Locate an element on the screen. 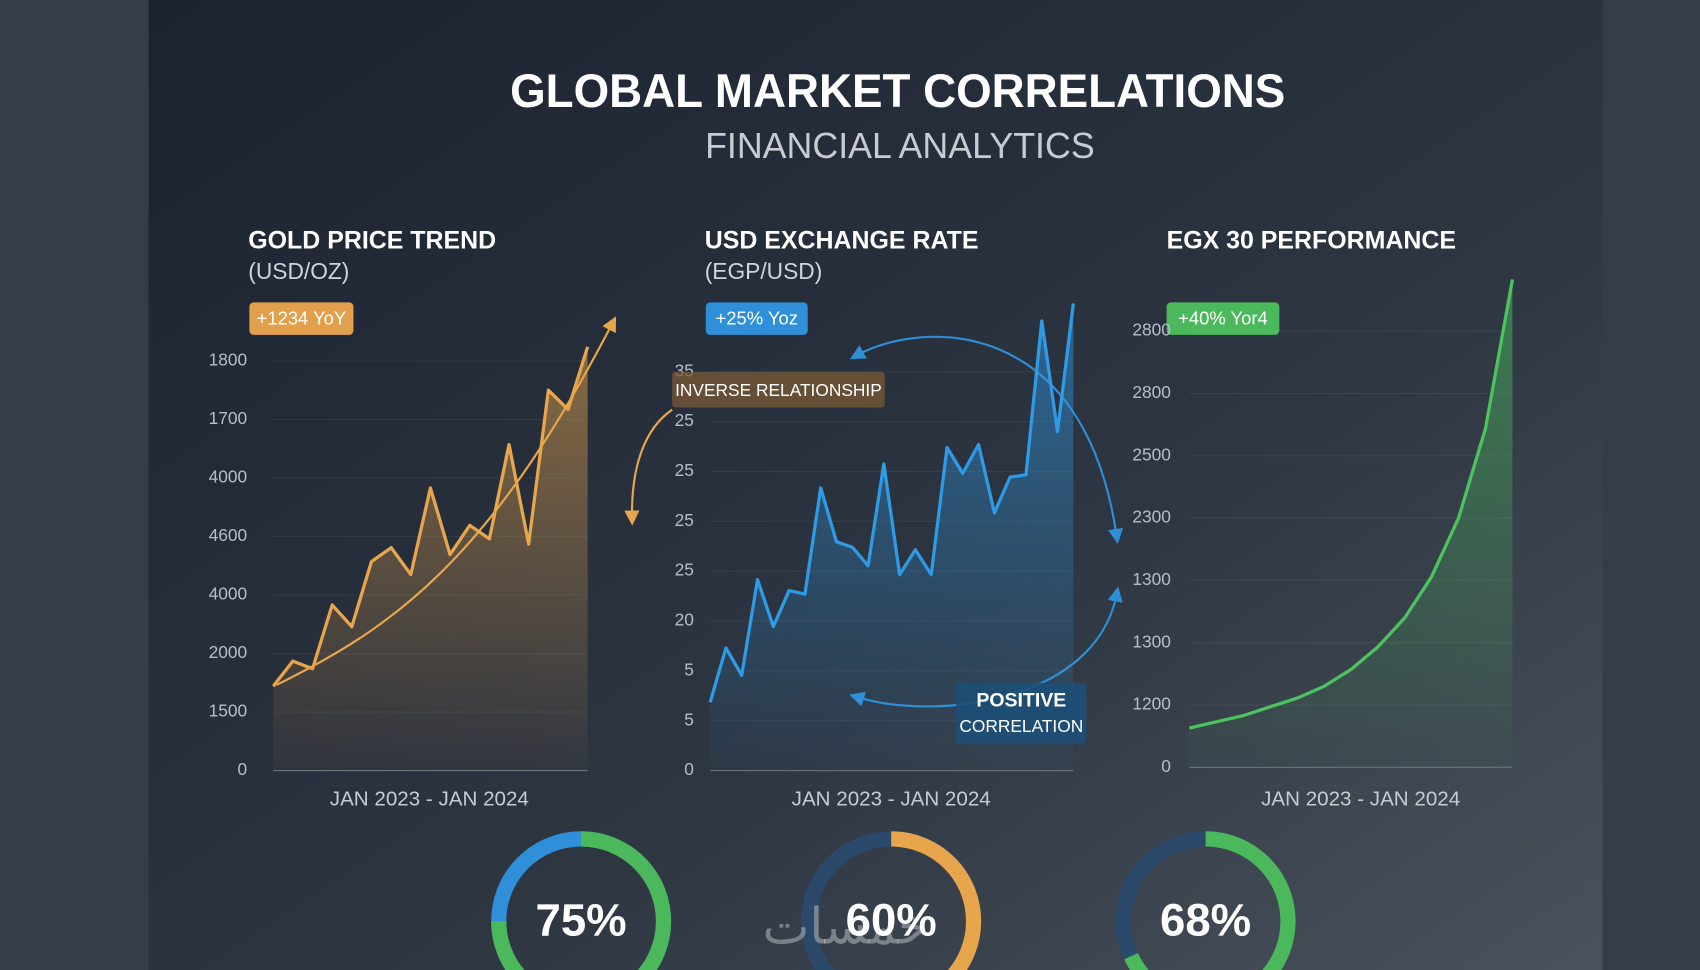  y-tick-label: 1500 is located at coordinates (228, 711).